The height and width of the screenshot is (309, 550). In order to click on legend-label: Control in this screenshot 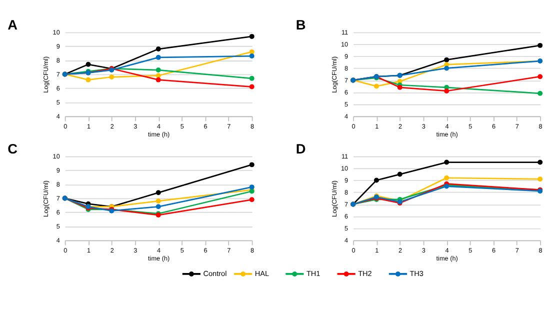, I will do `click(215, 273)`.